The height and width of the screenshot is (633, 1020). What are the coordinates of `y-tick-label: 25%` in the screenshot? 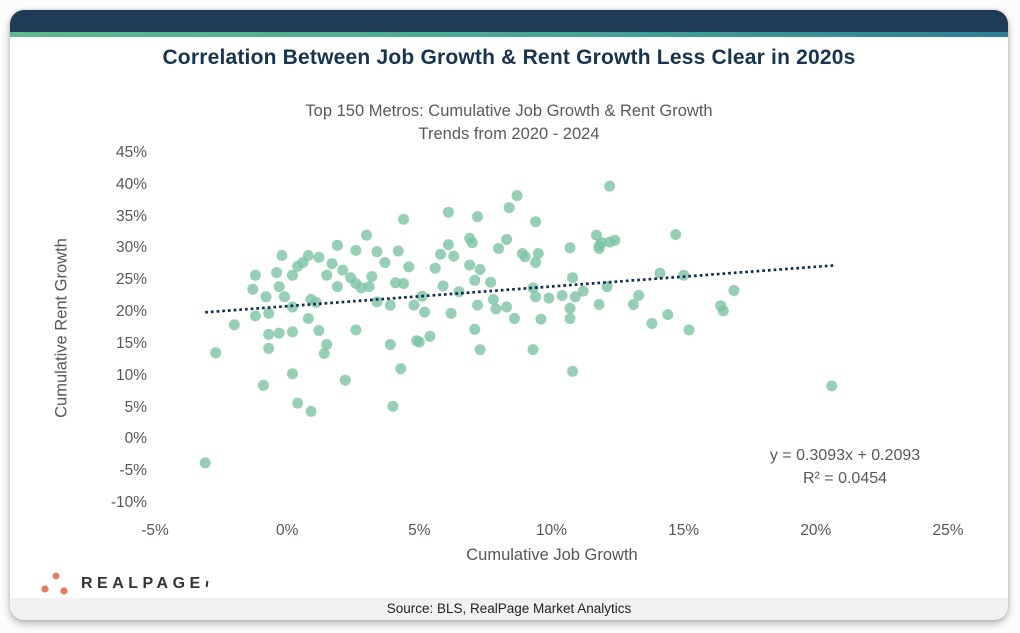 It's located at (131, 280).